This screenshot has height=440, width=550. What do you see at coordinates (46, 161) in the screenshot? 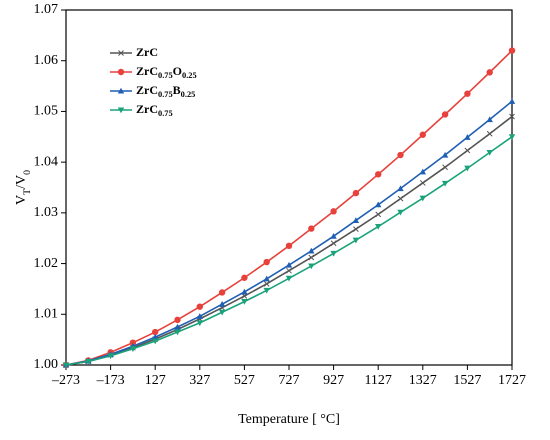
I see `y-tick-label: 1.04` at bounding box center [46, 161].